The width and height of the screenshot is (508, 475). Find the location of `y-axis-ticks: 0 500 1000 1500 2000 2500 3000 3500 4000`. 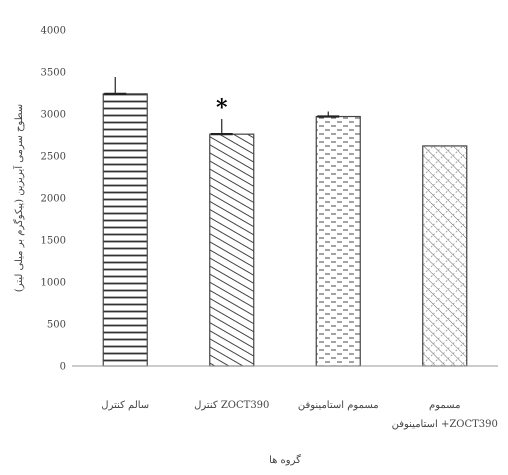

y-axis-ticks: 0 500 1000 1500 2000 2500 3000 3500 4000 is located at coordinates (53, 199).